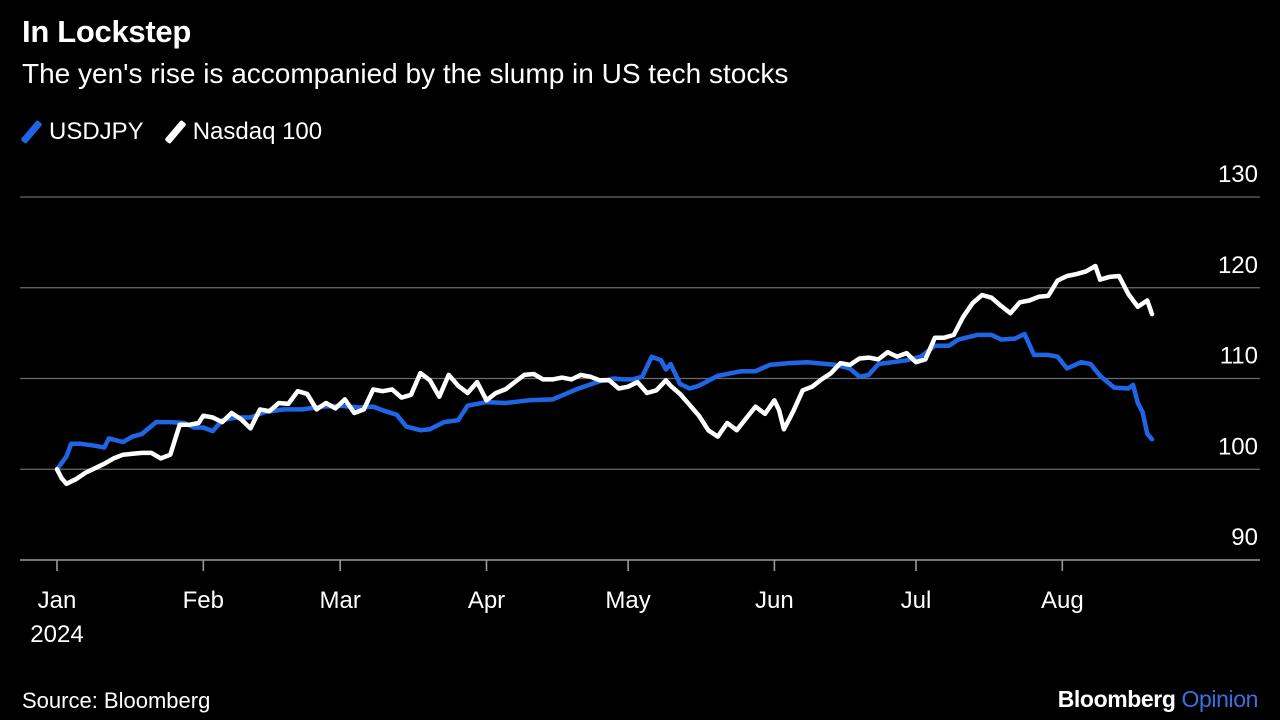 The height and width of the screenshot is (720, 1280). What do you see at coordinates (1239, 356) in the screenshot?
I see `y-tick-label: 110` at bounding box center [1239, 356].